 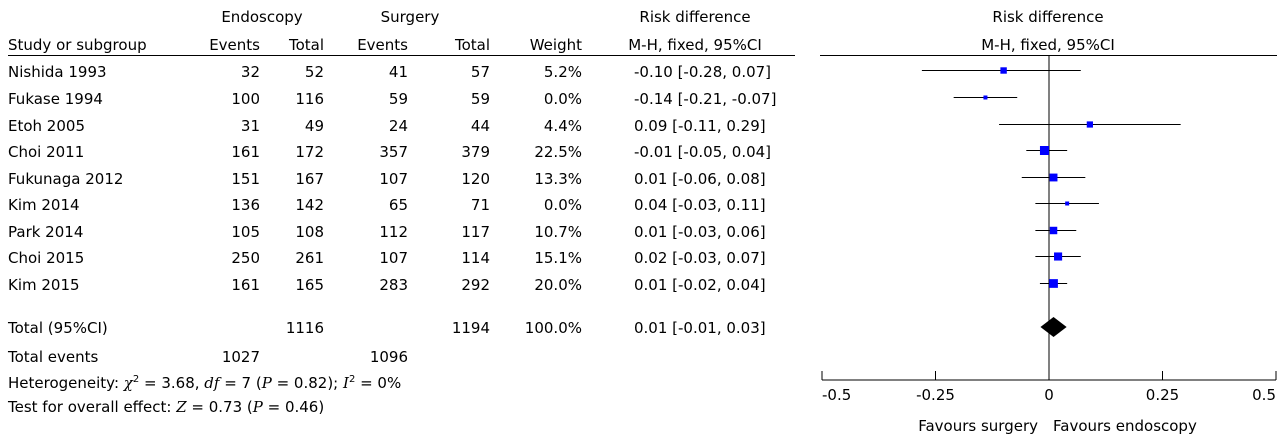 What do you see at coordinates (700, 328) in the screenshot?
I see `total-ci-text: 0.01 [-0.01, 0.03]` at bounding box center [700, 328].